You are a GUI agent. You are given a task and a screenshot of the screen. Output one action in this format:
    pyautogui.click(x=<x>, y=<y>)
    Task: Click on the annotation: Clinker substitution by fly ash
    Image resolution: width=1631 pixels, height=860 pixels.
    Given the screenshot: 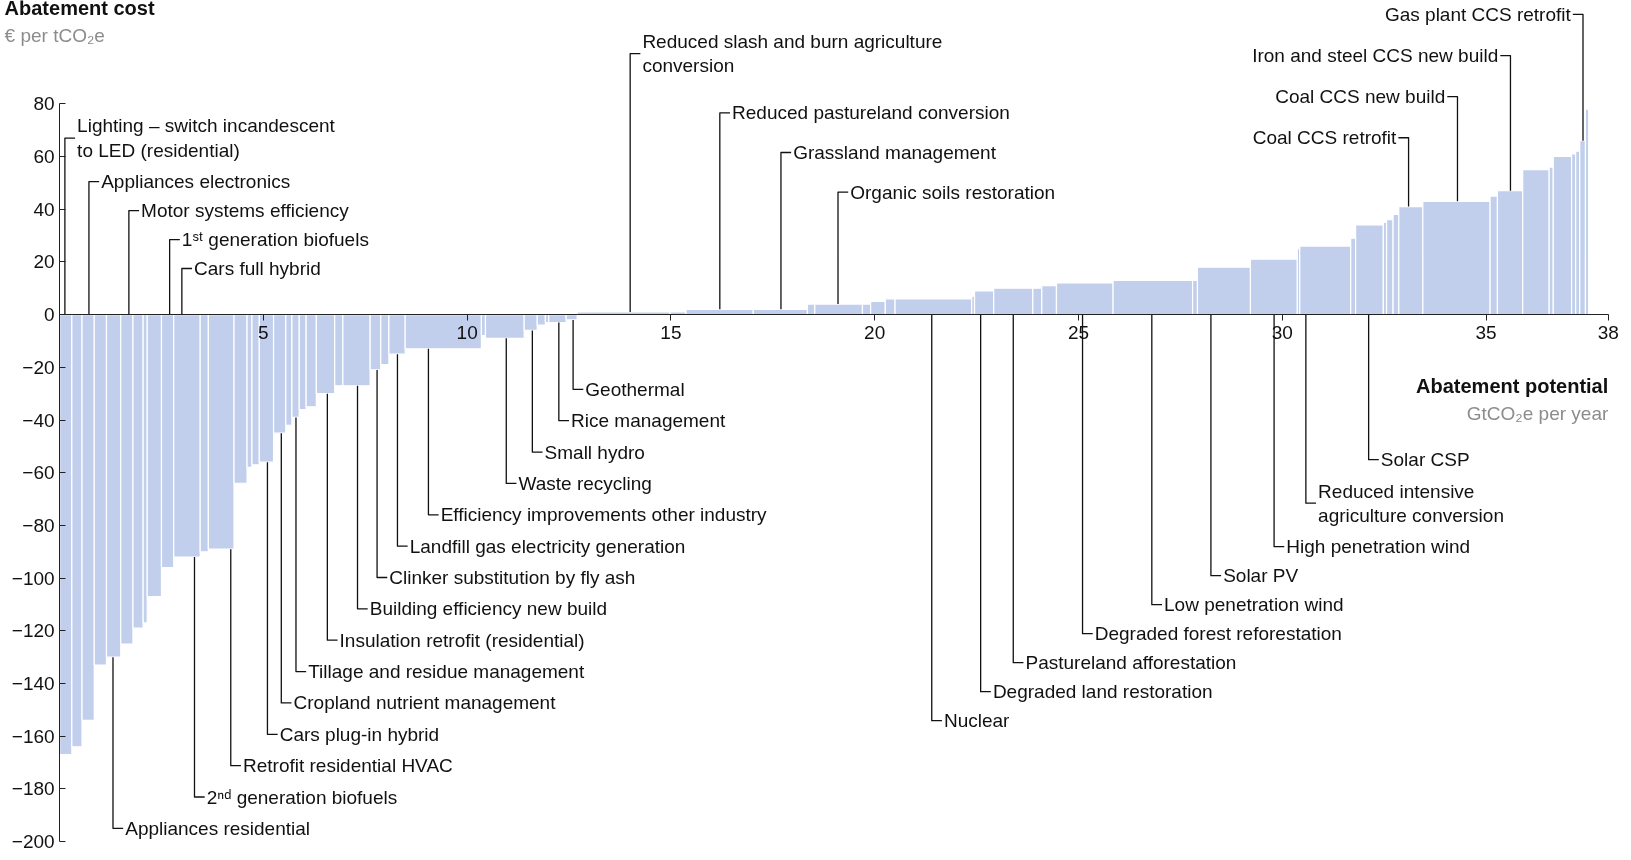 What is the action you would take?
    pyautogui.click(x=512, y=577)
    